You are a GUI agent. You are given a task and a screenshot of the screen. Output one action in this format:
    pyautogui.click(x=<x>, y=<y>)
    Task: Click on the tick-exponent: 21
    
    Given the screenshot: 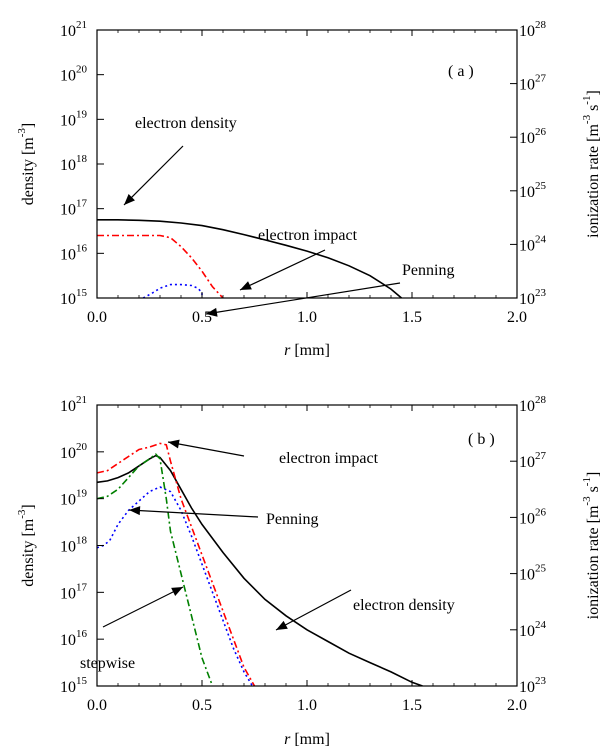 What is the action you would take?
    pyautogui.click(x=81, y=25)
    